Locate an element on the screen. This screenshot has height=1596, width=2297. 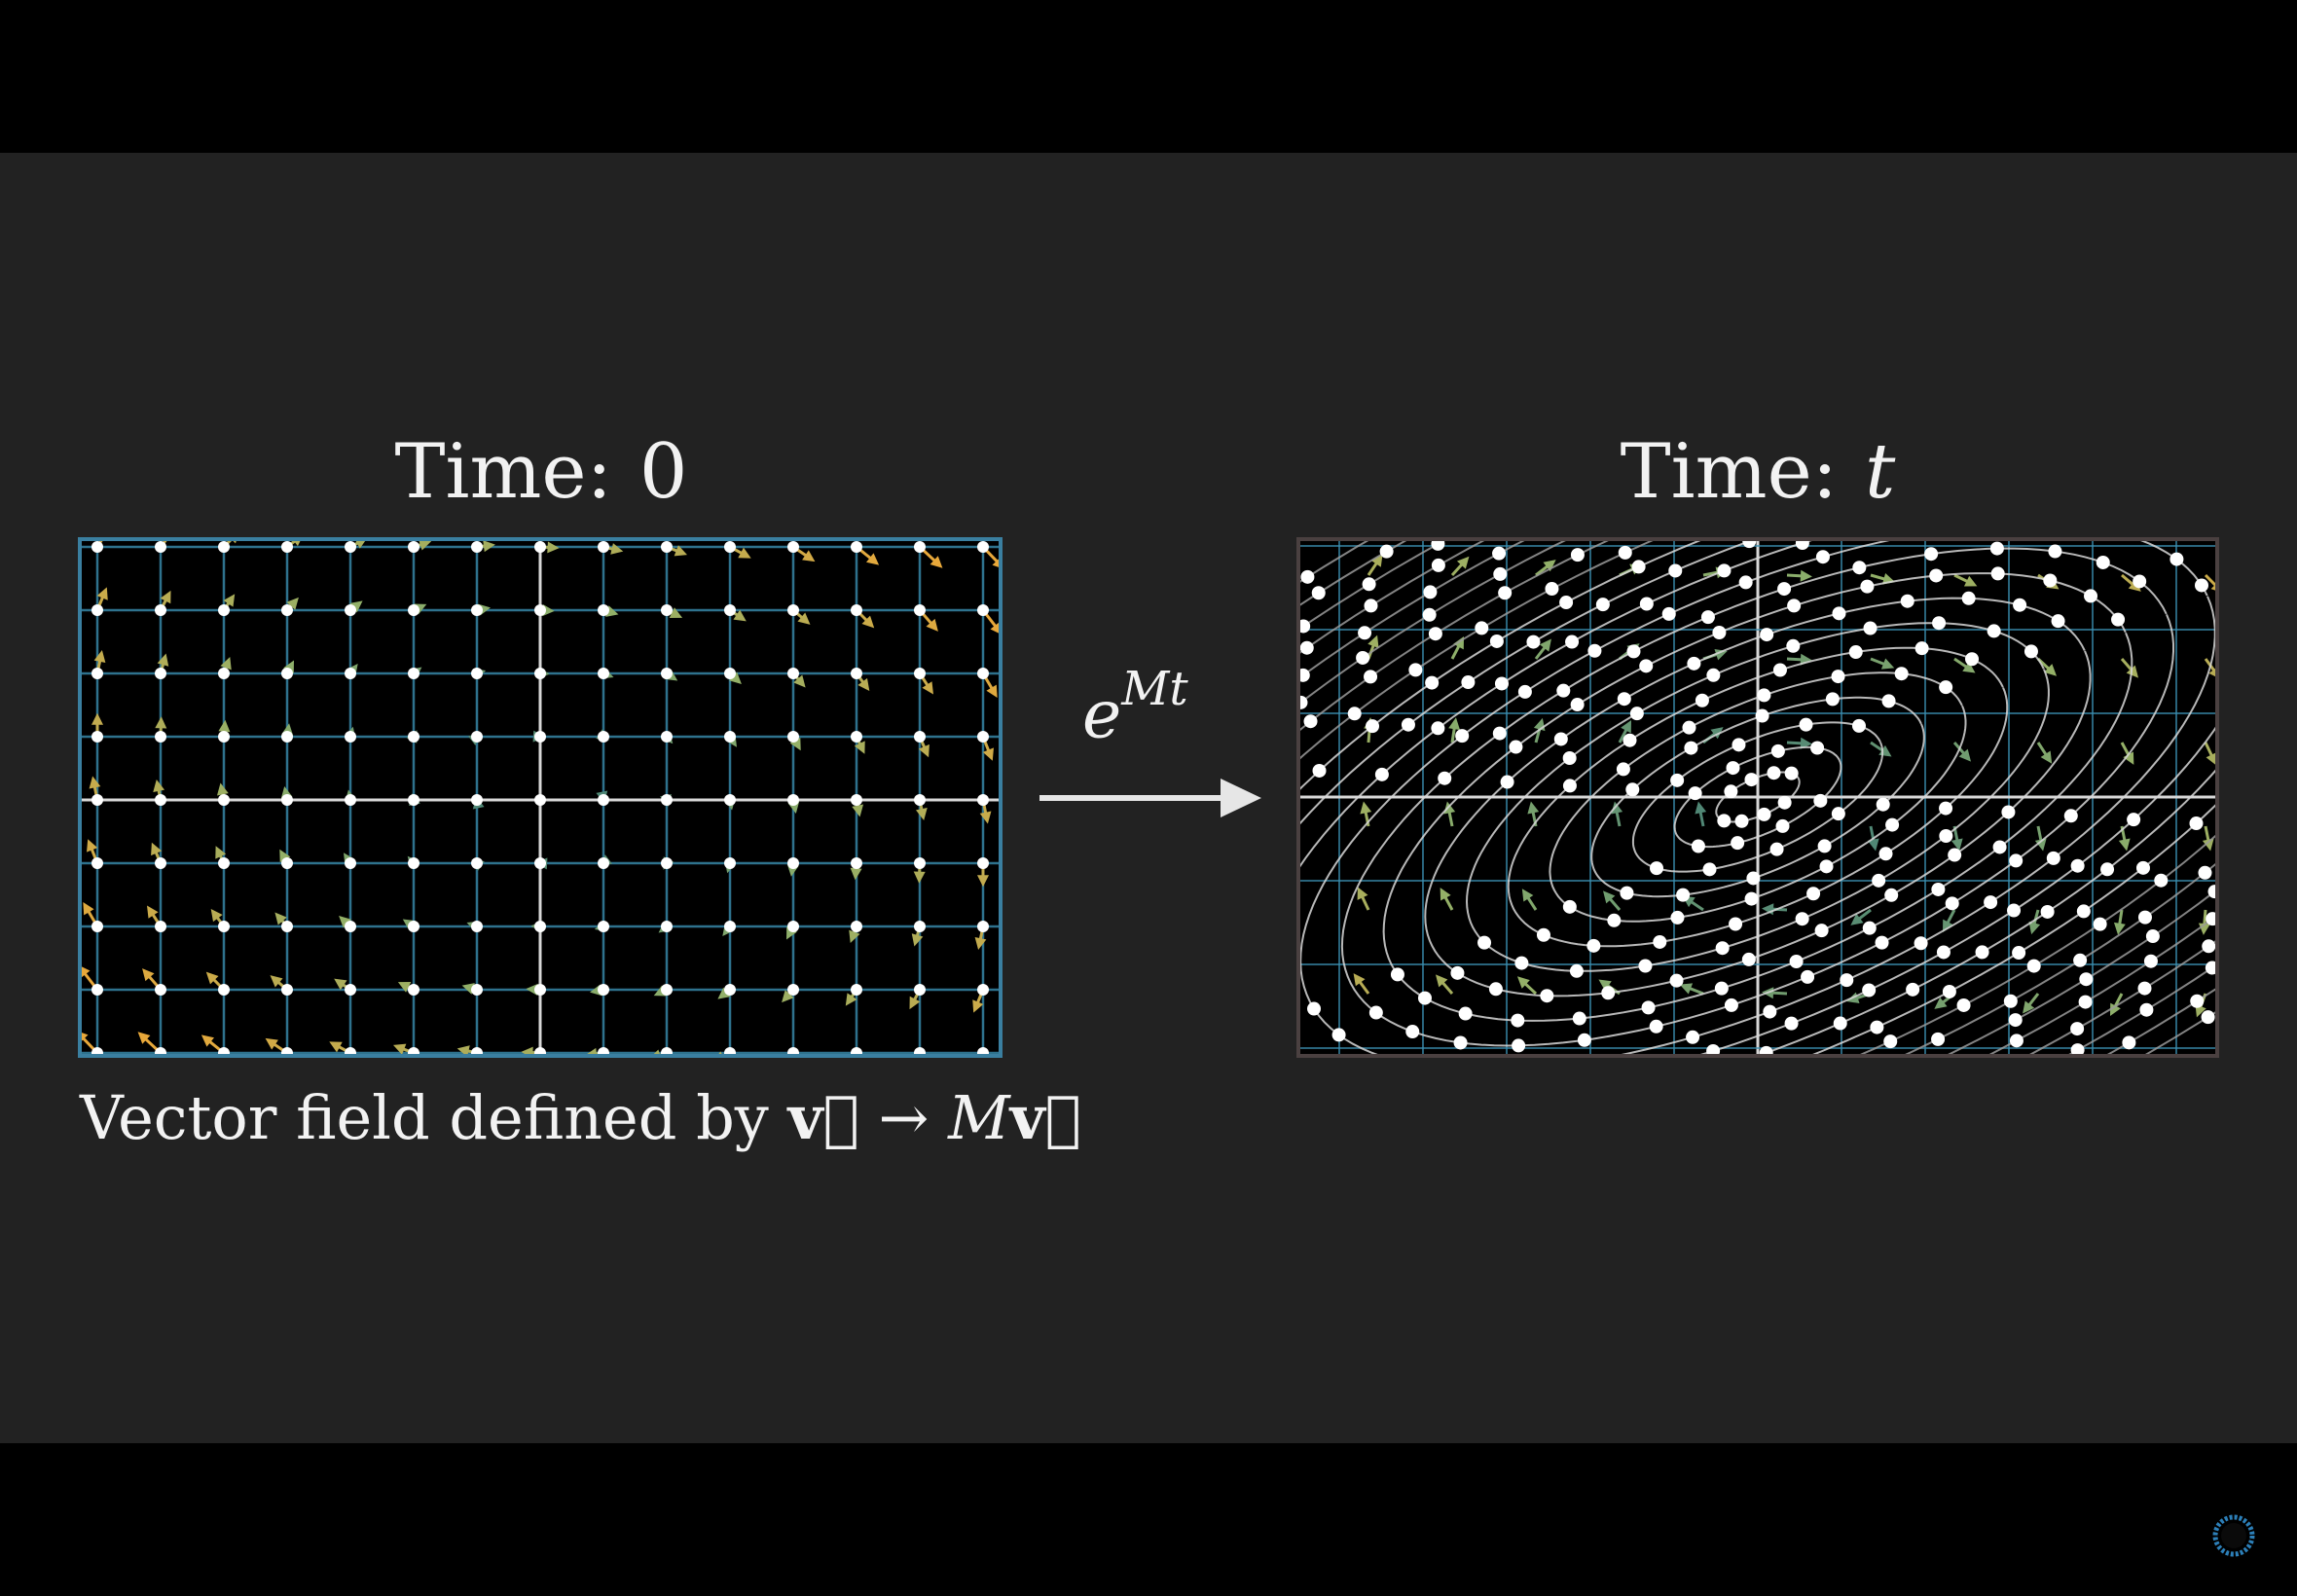
caption-matrix-m: M is located at coordinates (979, 1117).